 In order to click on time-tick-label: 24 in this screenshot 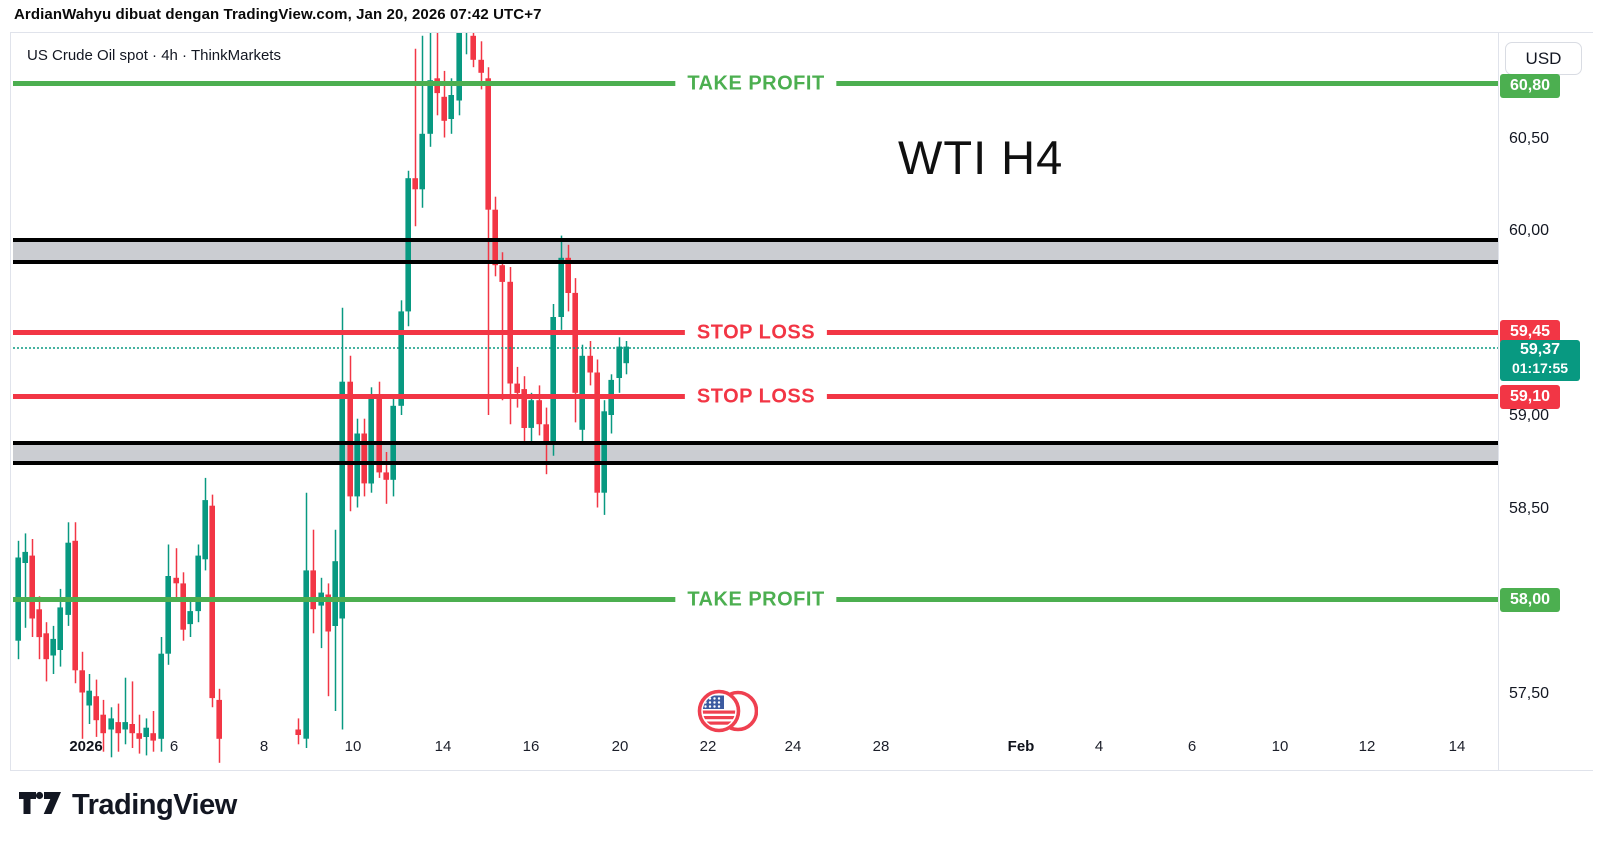, I will do `click(793, 746)`.